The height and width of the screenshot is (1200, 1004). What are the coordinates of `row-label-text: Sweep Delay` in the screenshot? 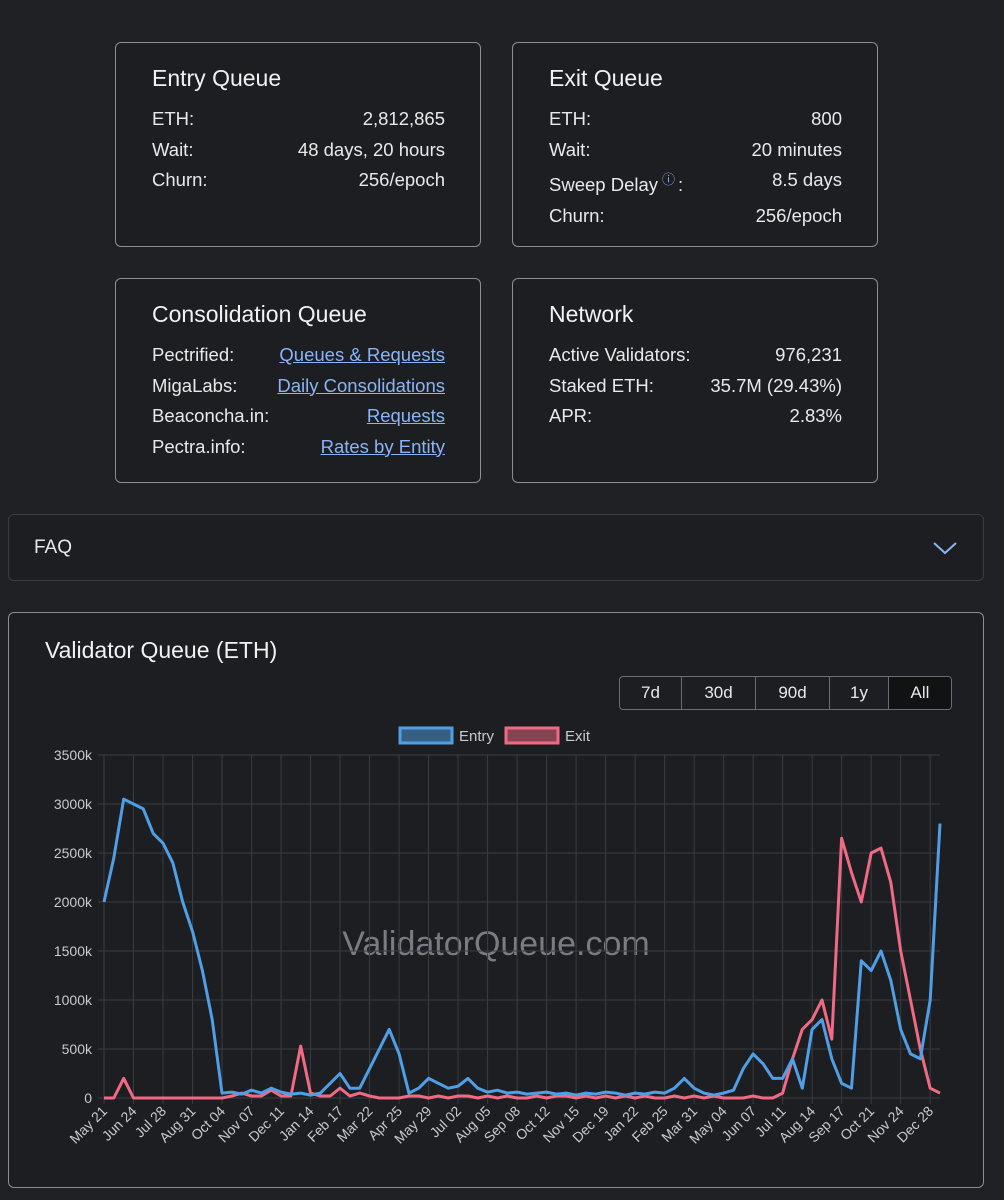 It's located at (604, 185).